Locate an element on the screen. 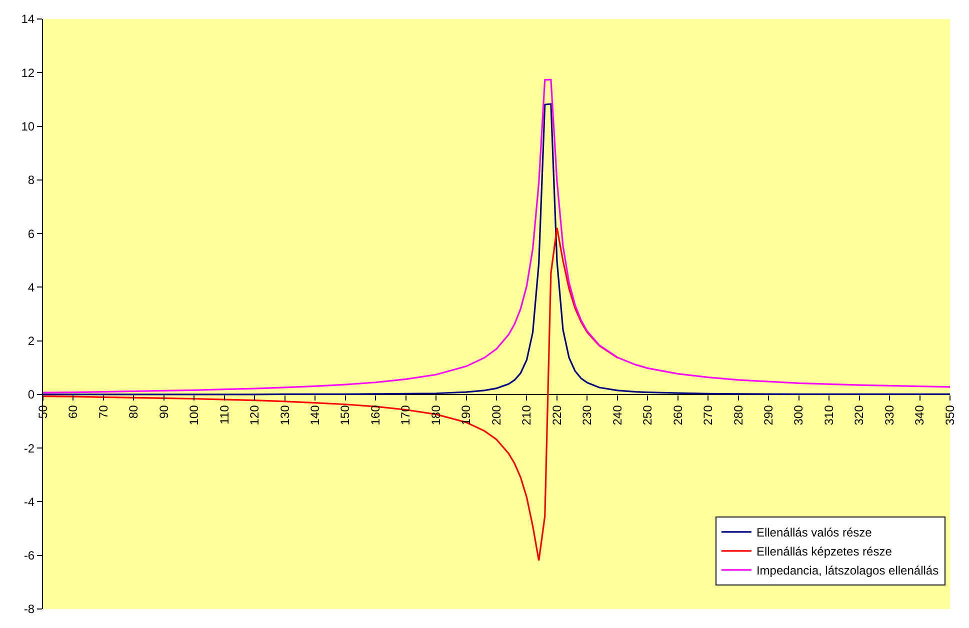  y-tick-label: 6 is located at coordinates (31, 233).